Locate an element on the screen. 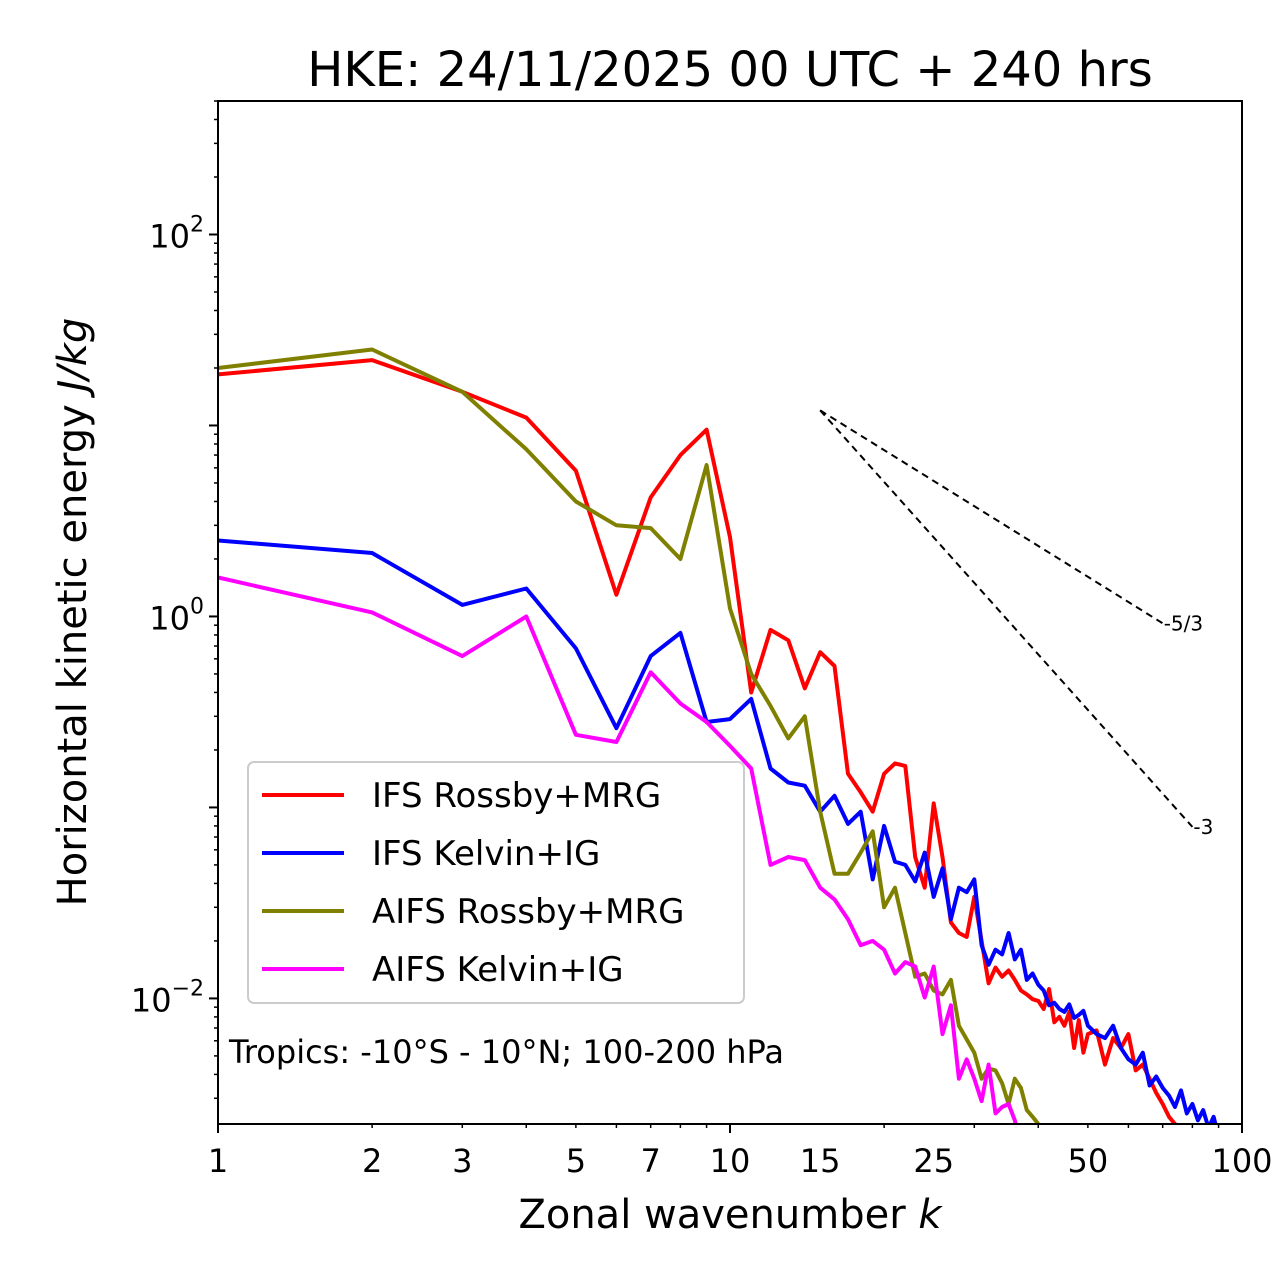 The width and height of the screenshot is (1280, 1288). legend-box is located at coordinates (496, 882).